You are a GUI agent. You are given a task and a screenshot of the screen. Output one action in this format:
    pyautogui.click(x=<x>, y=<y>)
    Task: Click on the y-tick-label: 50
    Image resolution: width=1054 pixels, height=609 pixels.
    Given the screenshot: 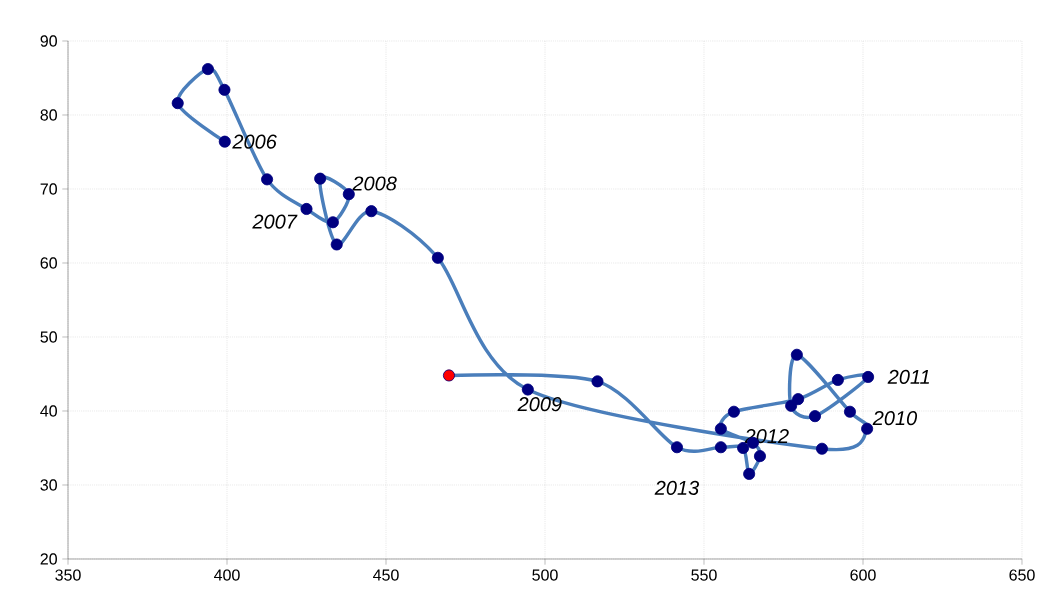 What is the action you would take?
    pyautogui.click(x=48, y=337)
    